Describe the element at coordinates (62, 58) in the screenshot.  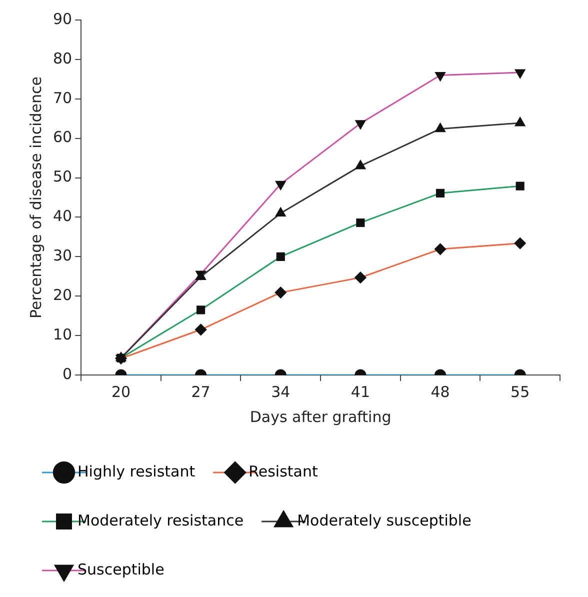
I see `y-tick-label: 80` at that location.